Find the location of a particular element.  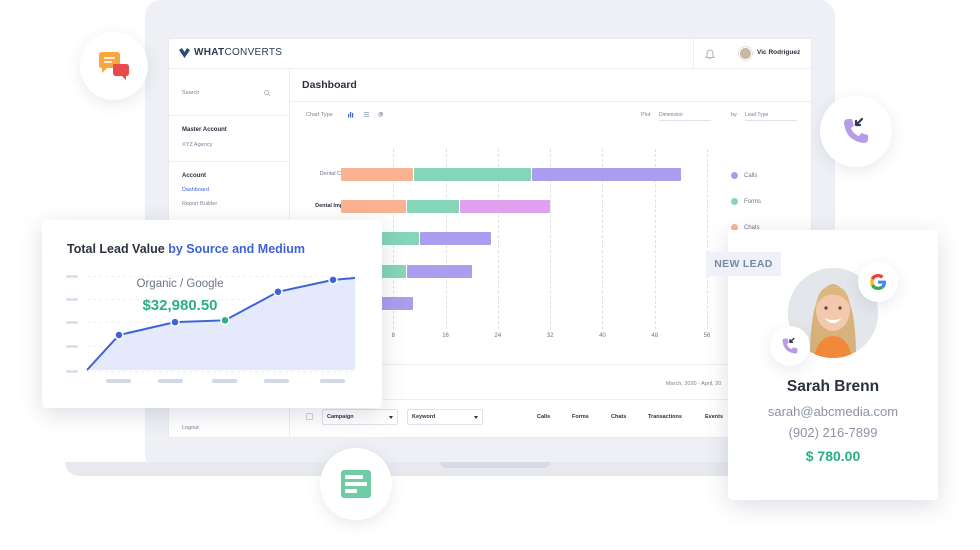

master-account-value: XYZ Agency is located at coordinates (197, 145).